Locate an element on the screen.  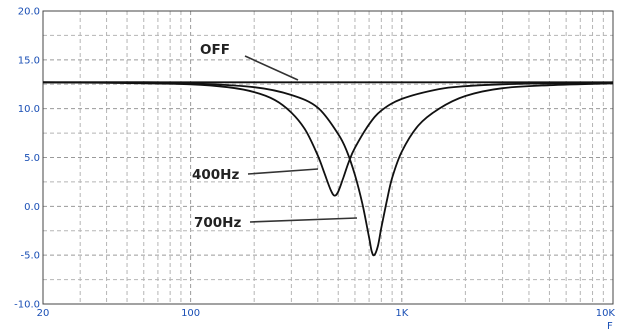
y-tick-labels: 20.0 15.0 10.0 5.0 0.0 -5.0 -10.0 is located at coordinates (27, 159).